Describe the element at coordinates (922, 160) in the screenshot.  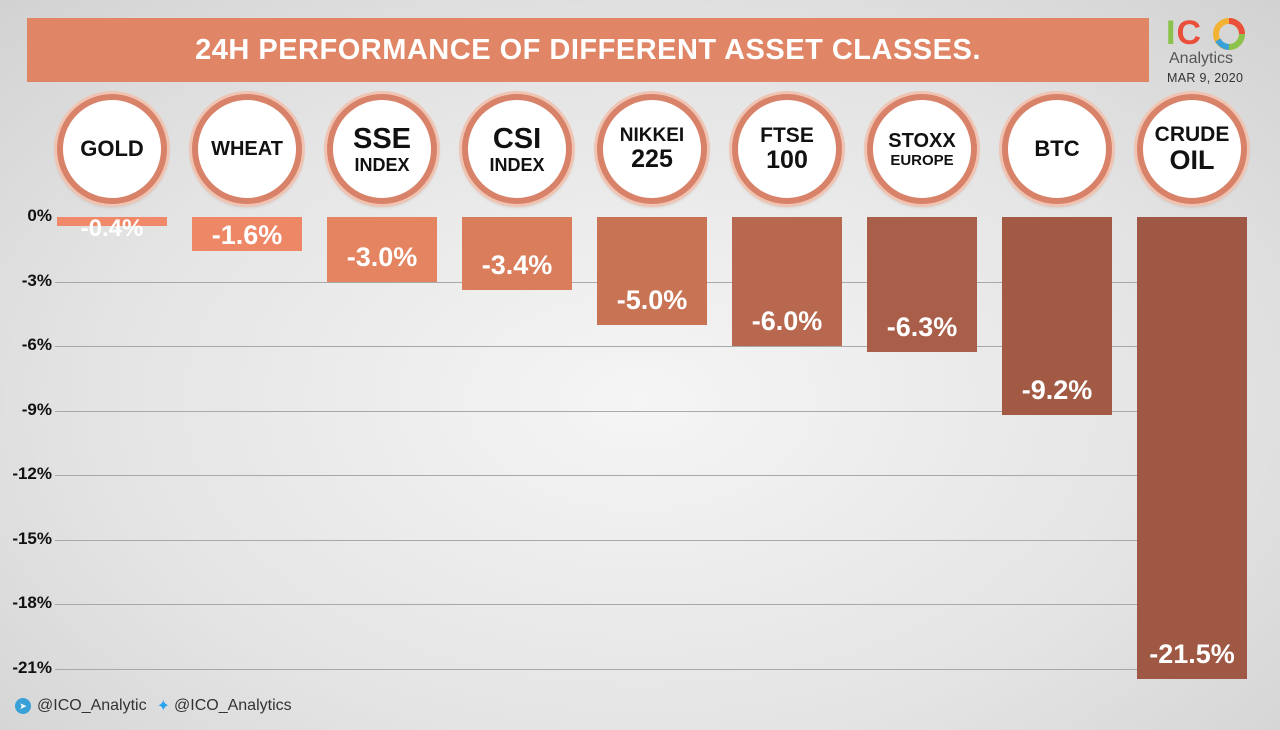
I see `asset-name-line2: EUROPE` at that location.